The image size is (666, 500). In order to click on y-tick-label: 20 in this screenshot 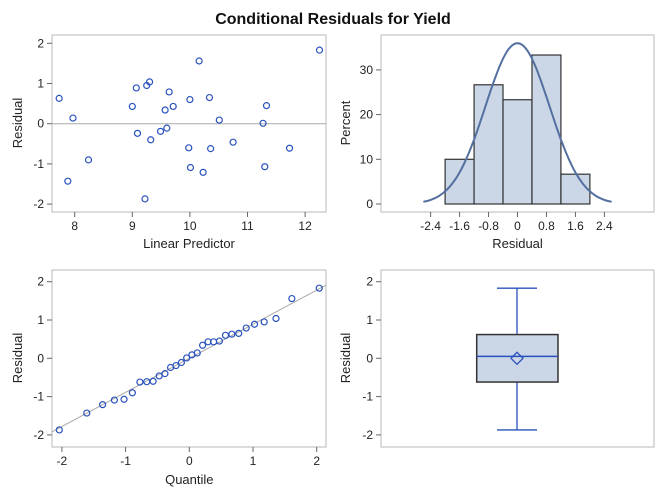, I will do `click(367, 115)`.